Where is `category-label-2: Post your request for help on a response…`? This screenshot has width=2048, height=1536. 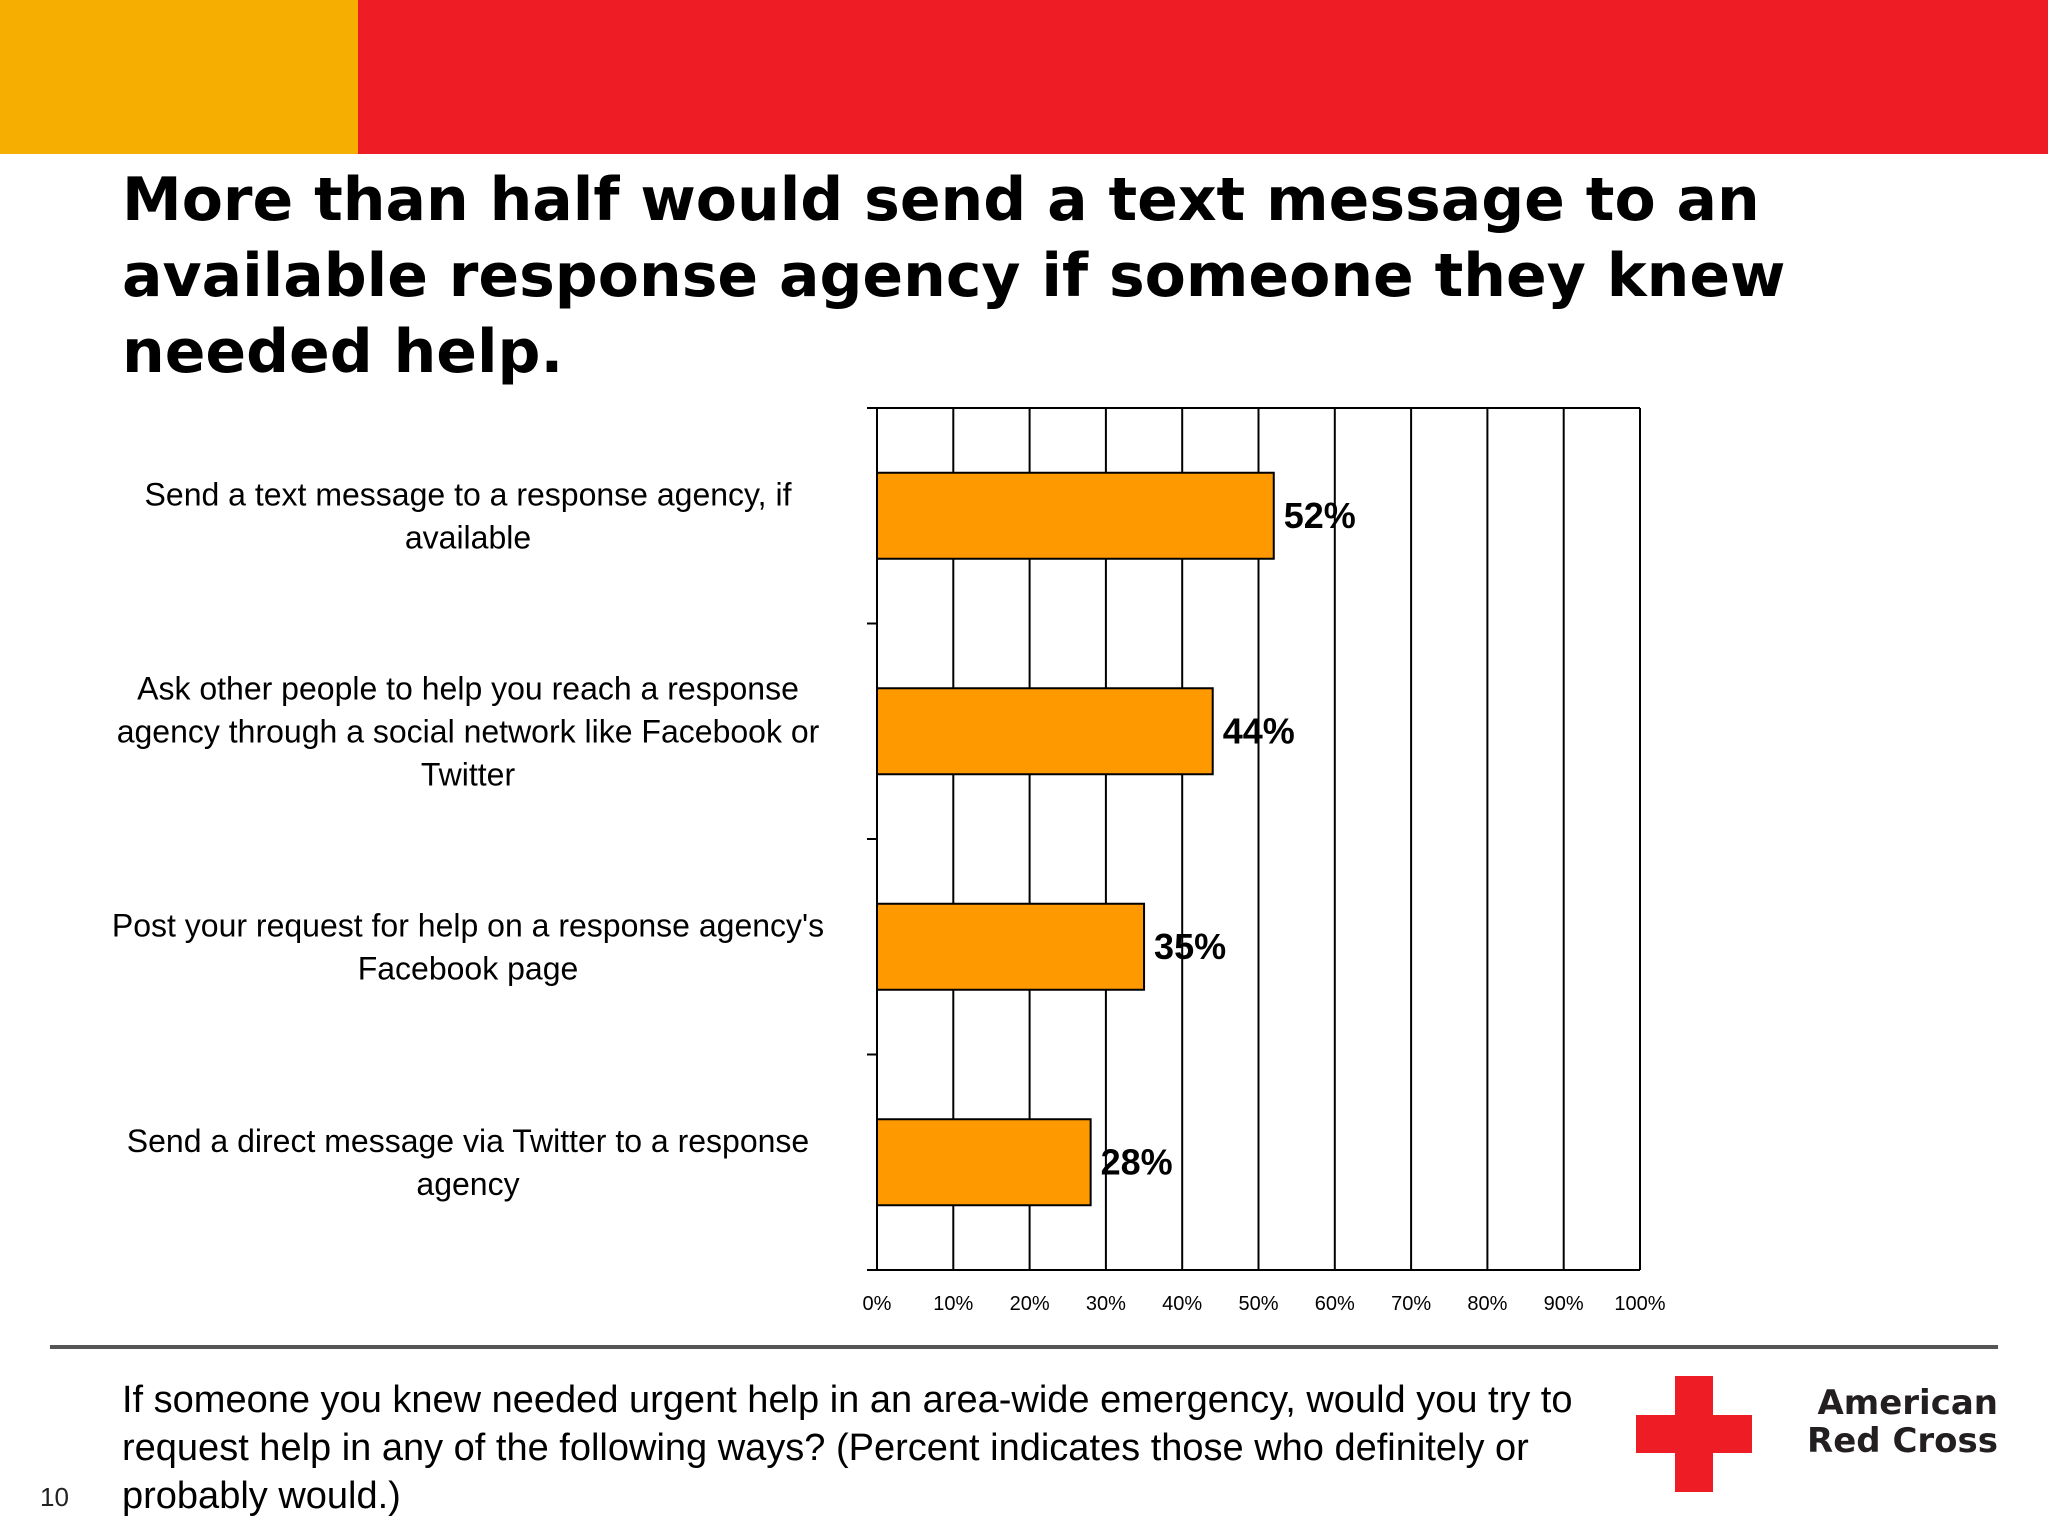
category-label-2: Post your request for help on a response… is located at coordinates (468, 946).